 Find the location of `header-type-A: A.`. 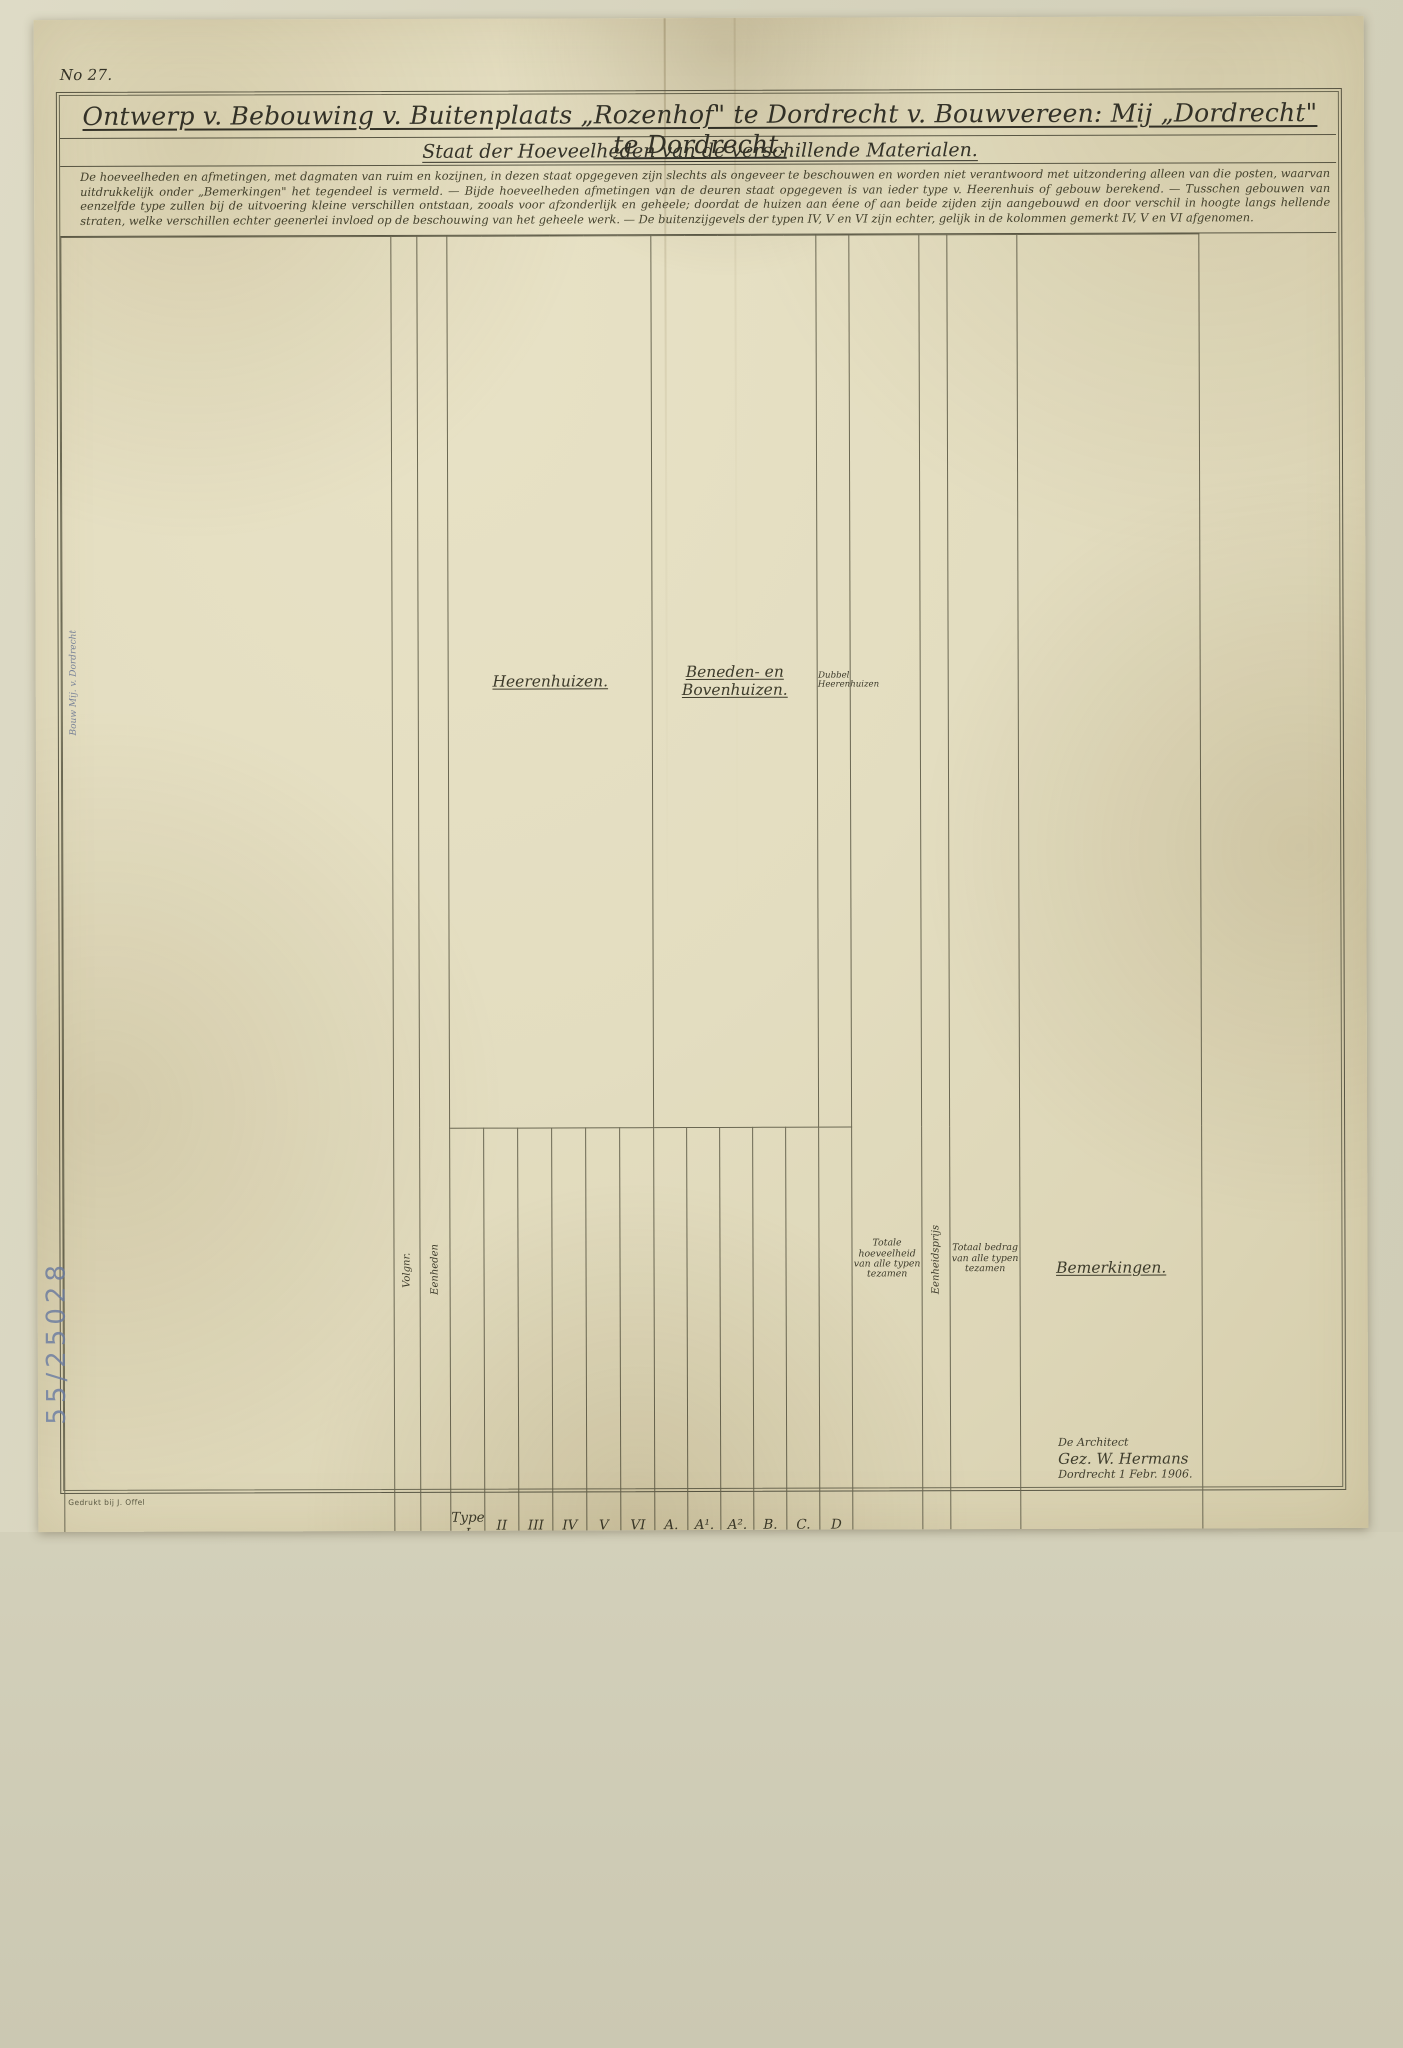

header-type-A: A. is located at coordinates (671, 1330).